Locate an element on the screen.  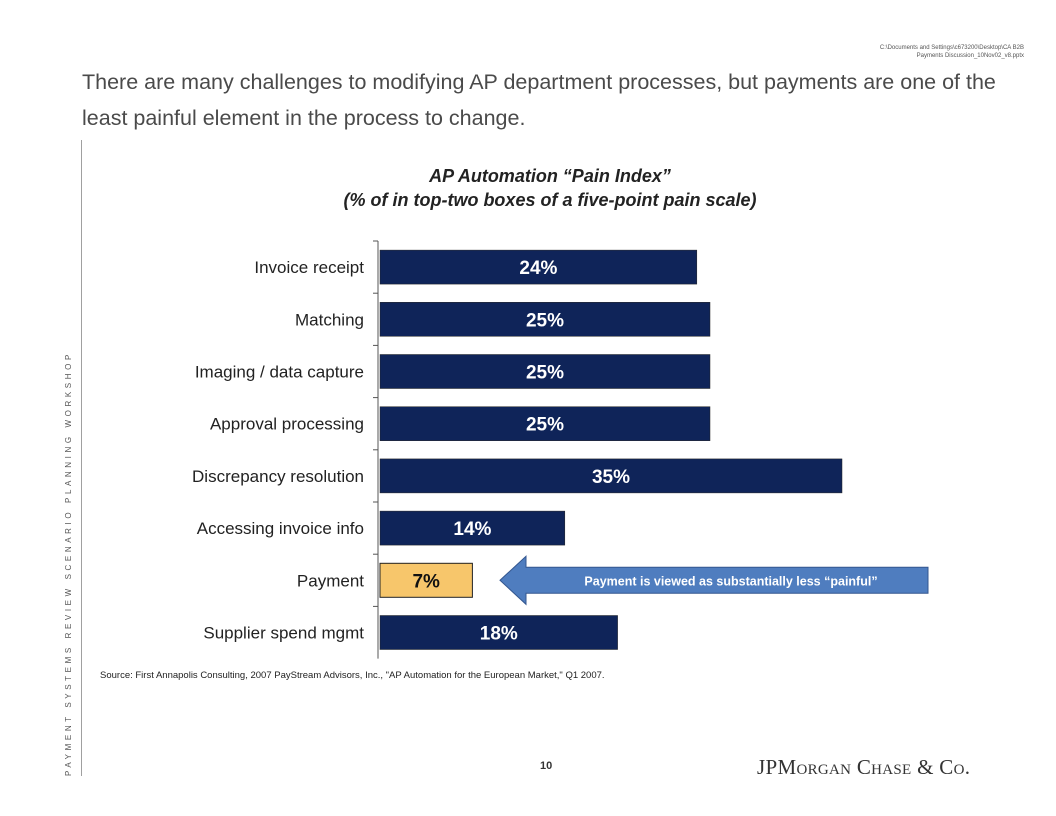
category-label: Approval processing is located at coordinates (287, 424).